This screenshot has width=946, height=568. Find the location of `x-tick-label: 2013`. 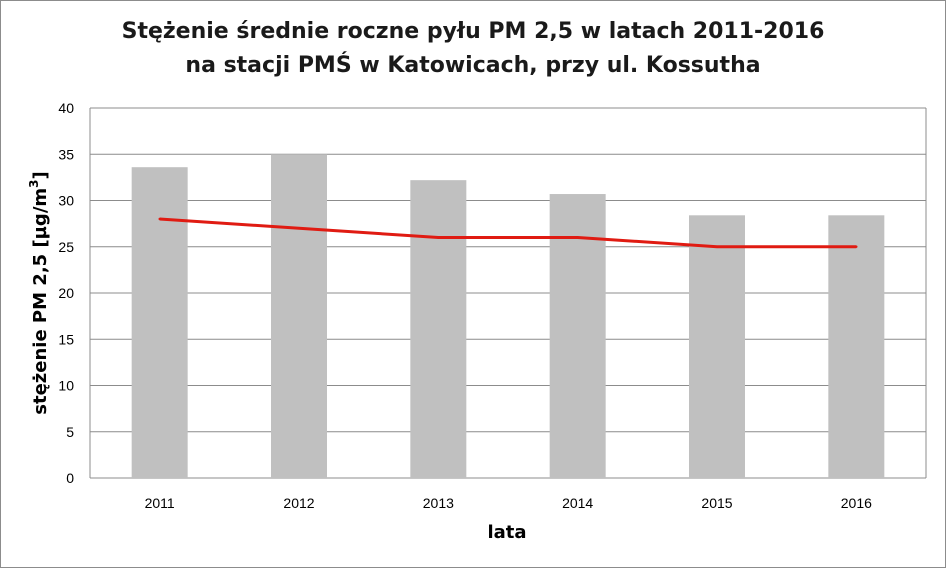

x-tick-label: 2013 is located at coordinates (438, 503).